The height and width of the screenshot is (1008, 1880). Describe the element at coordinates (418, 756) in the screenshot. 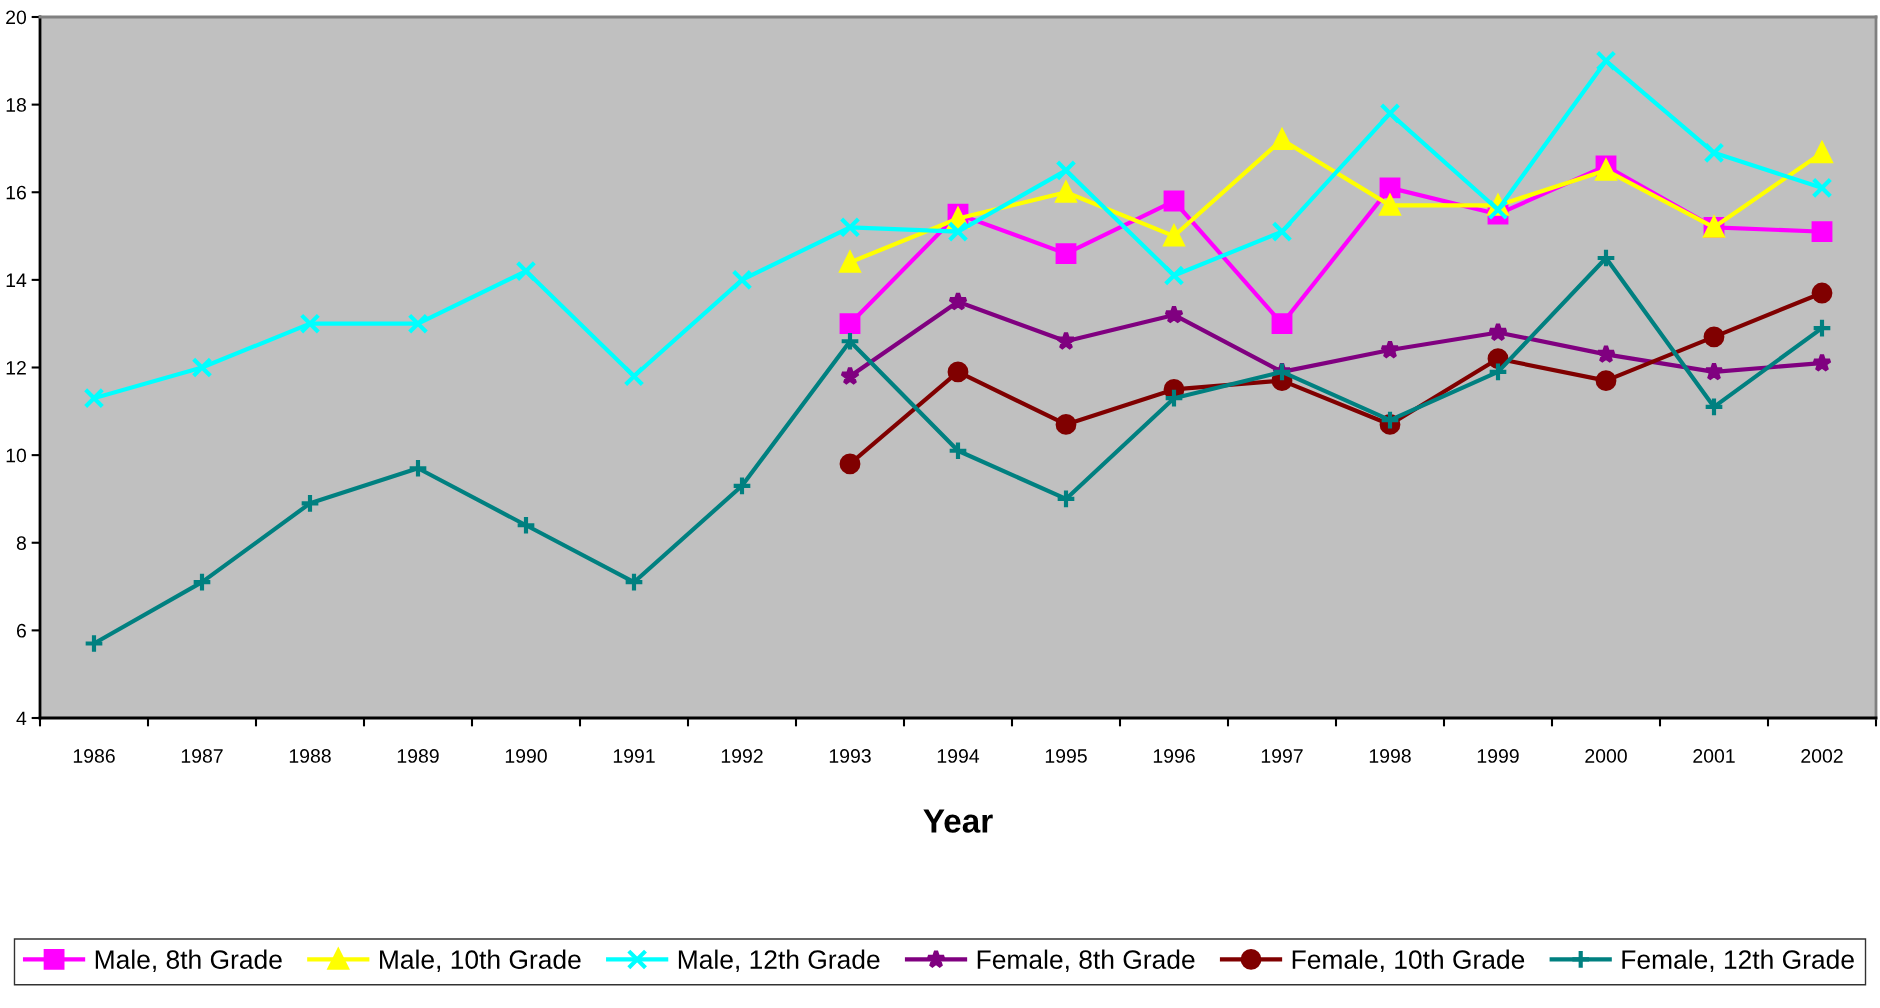

I see `x-tick-label: 1989` at that location.